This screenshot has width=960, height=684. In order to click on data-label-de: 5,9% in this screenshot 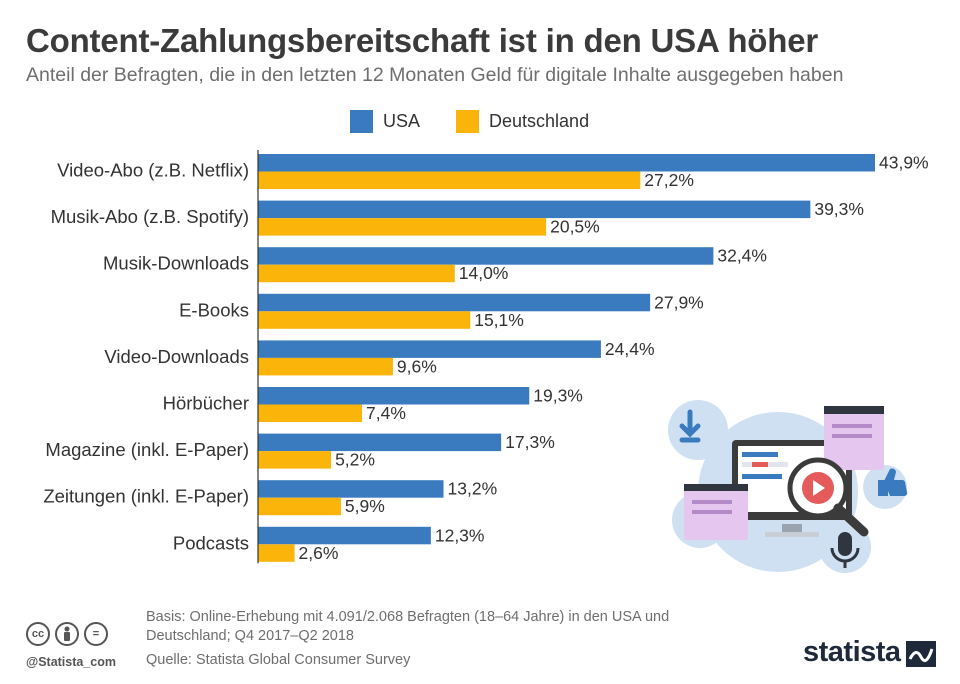, I will do `click(365, 506)`.